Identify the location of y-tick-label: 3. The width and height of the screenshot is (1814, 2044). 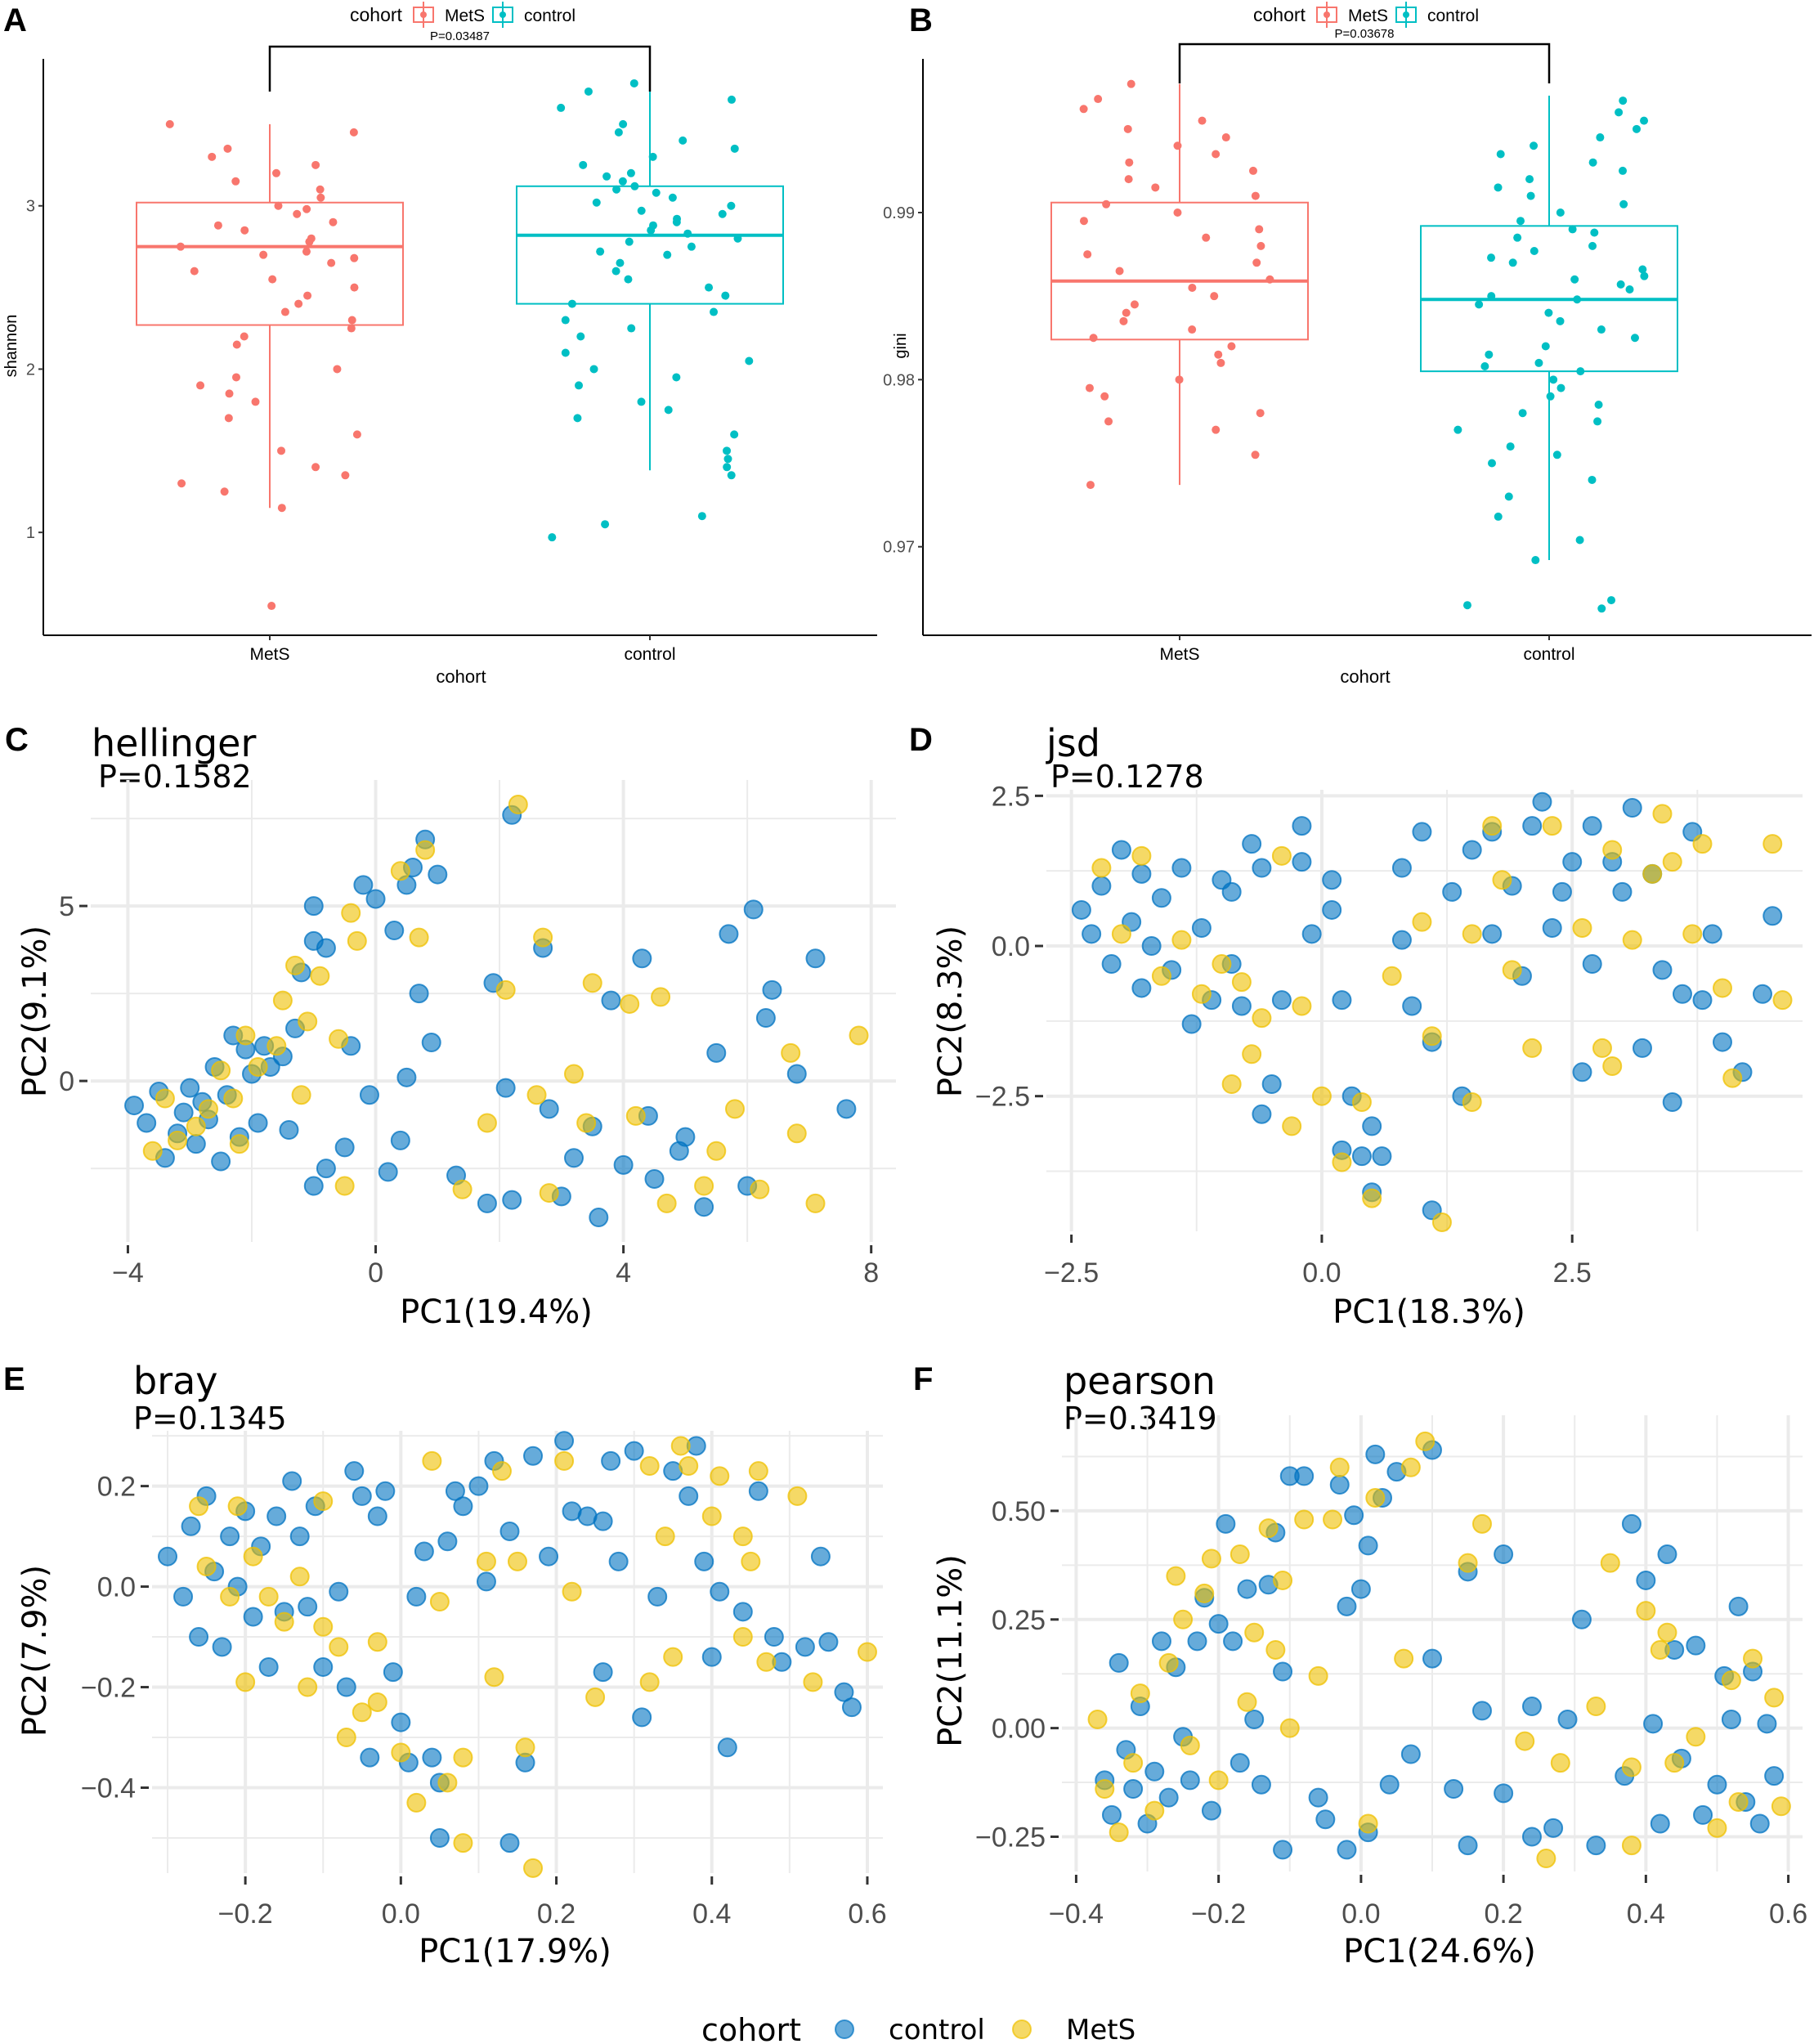
(30, 207).